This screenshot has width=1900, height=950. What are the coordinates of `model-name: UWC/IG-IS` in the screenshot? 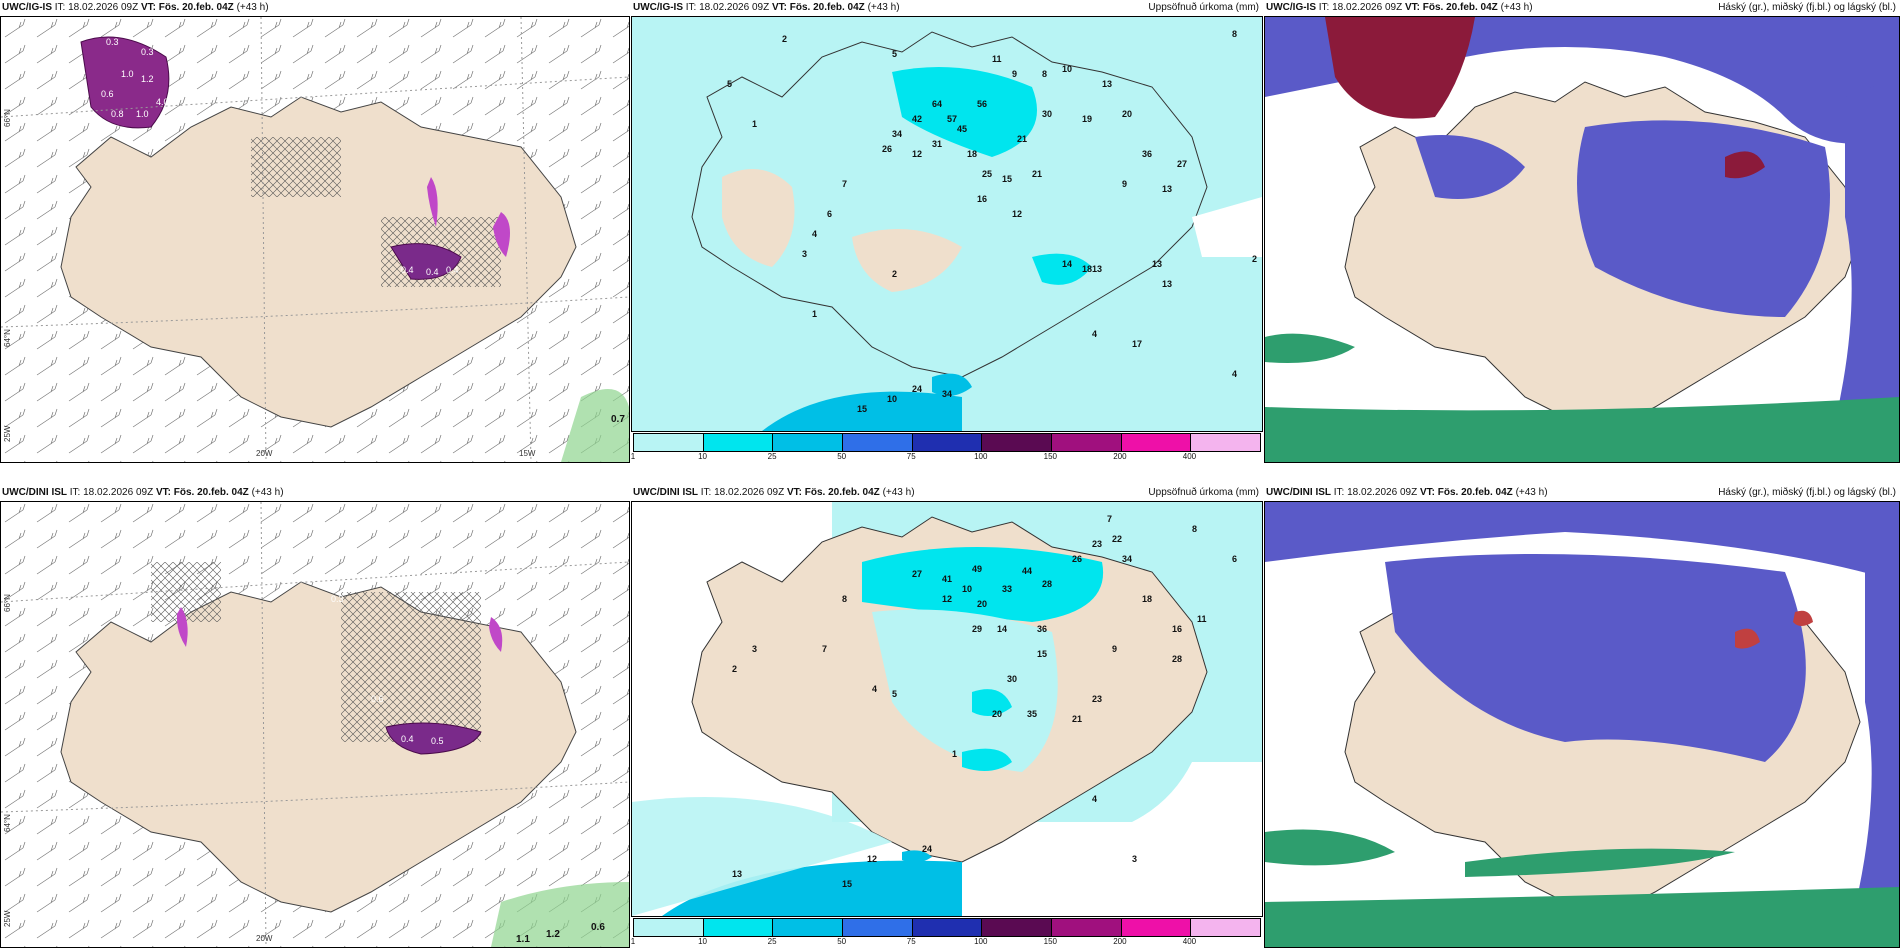 It's located at (27, 7).